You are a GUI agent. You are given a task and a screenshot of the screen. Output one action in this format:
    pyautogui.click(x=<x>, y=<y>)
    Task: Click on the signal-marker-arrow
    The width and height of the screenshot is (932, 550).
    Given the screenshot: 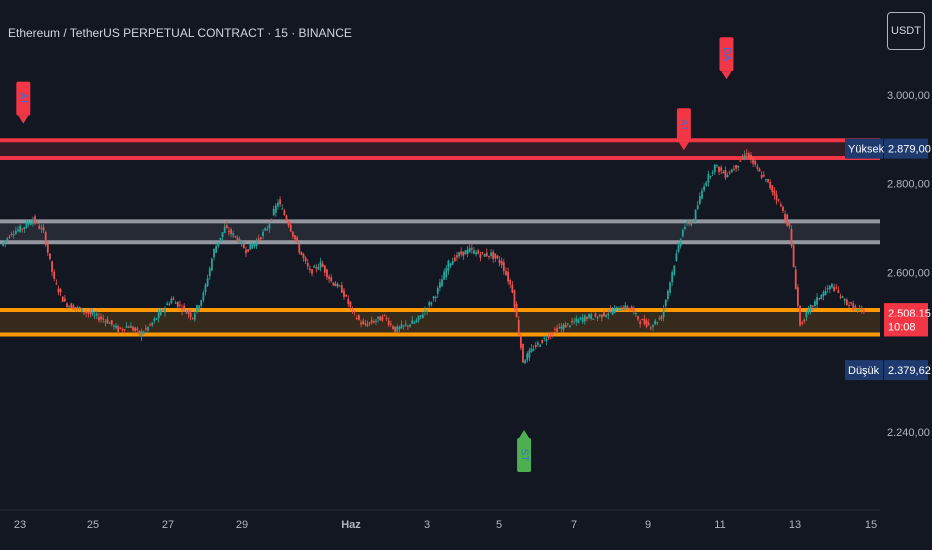 What is the action you would take?
    pyautogui.click(x=23, y=119)
    